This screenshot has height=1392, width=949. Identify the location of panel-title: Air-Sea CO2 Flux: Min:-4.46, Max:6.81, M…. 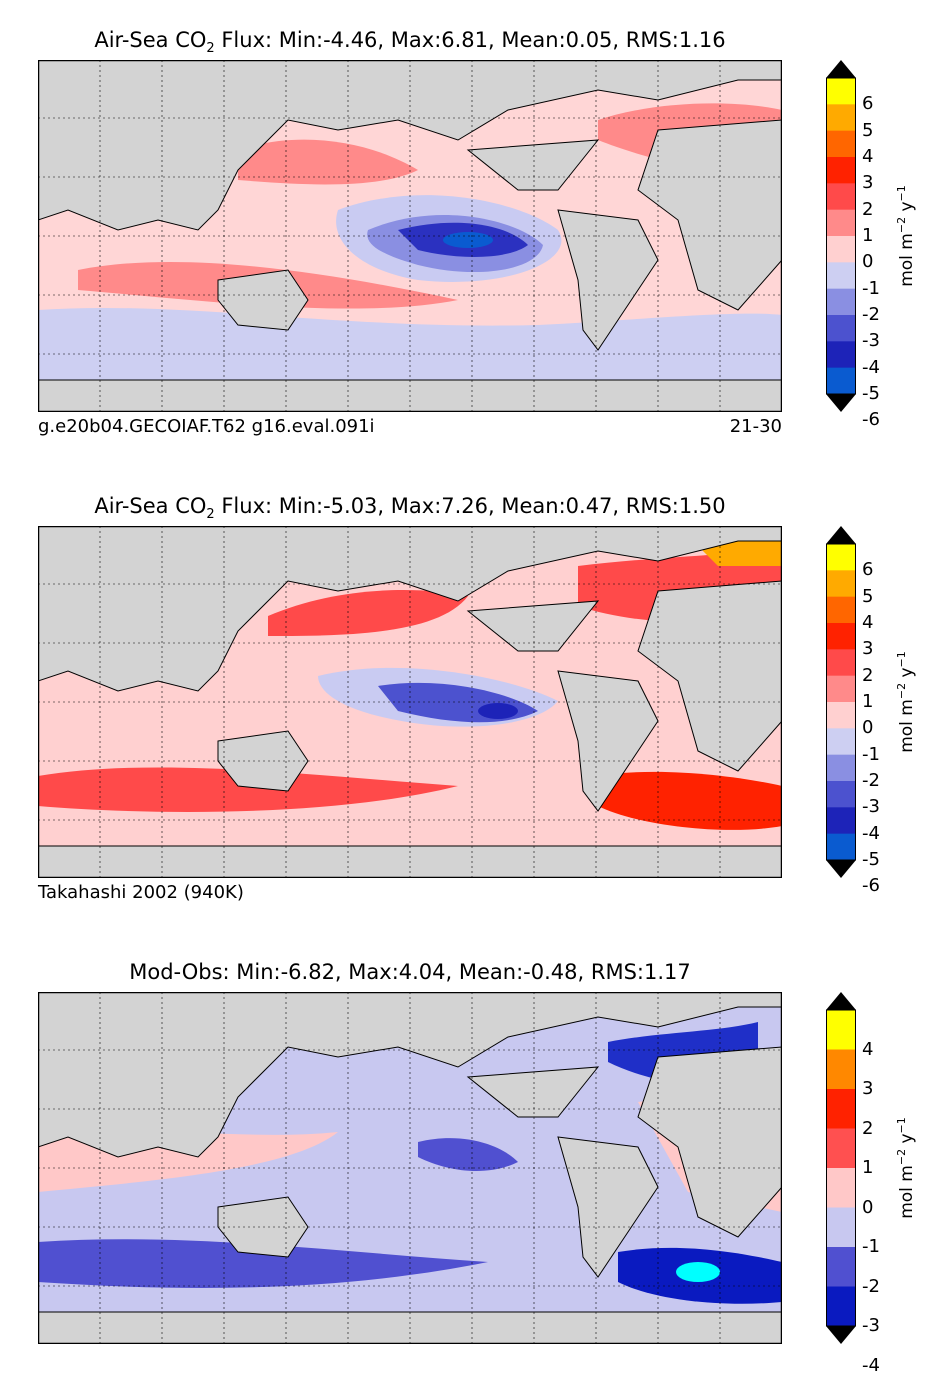
(410, 42).